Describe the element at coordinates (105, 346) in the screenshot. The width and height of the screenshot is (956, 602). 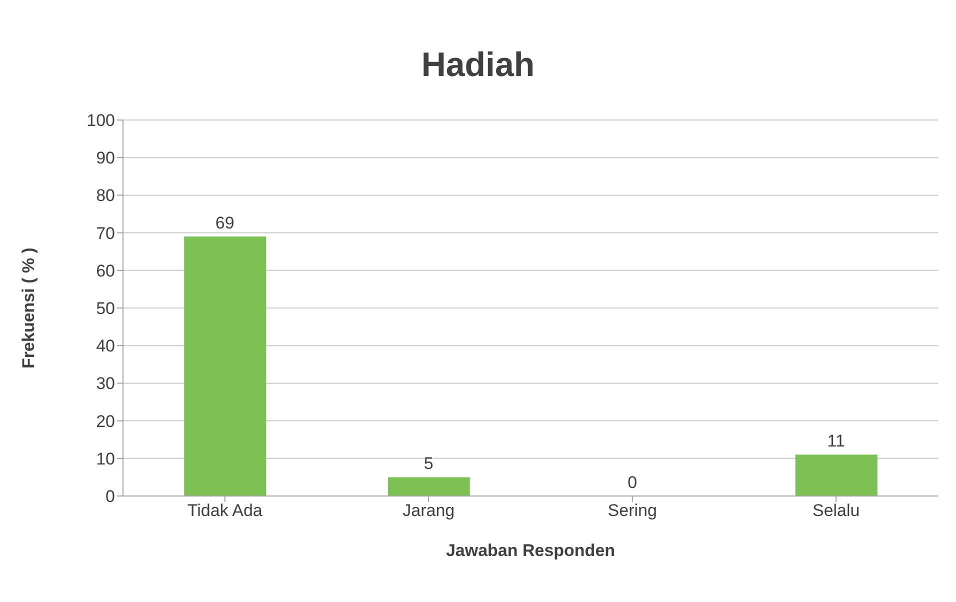
I see `y-tick-label: 40` at that location.